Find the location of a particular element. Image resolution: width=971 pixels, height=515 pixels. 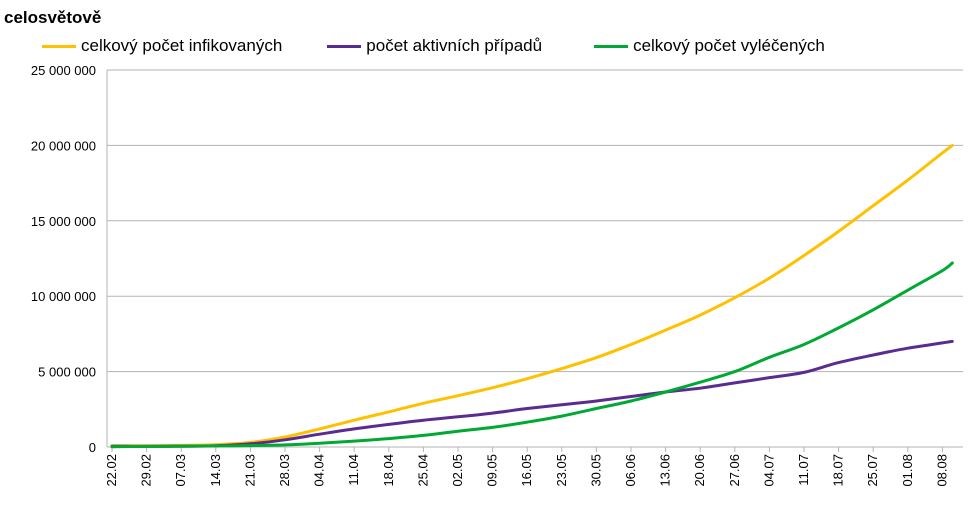

x-tick-label: 02.05 is located at coordinates (457, 470).